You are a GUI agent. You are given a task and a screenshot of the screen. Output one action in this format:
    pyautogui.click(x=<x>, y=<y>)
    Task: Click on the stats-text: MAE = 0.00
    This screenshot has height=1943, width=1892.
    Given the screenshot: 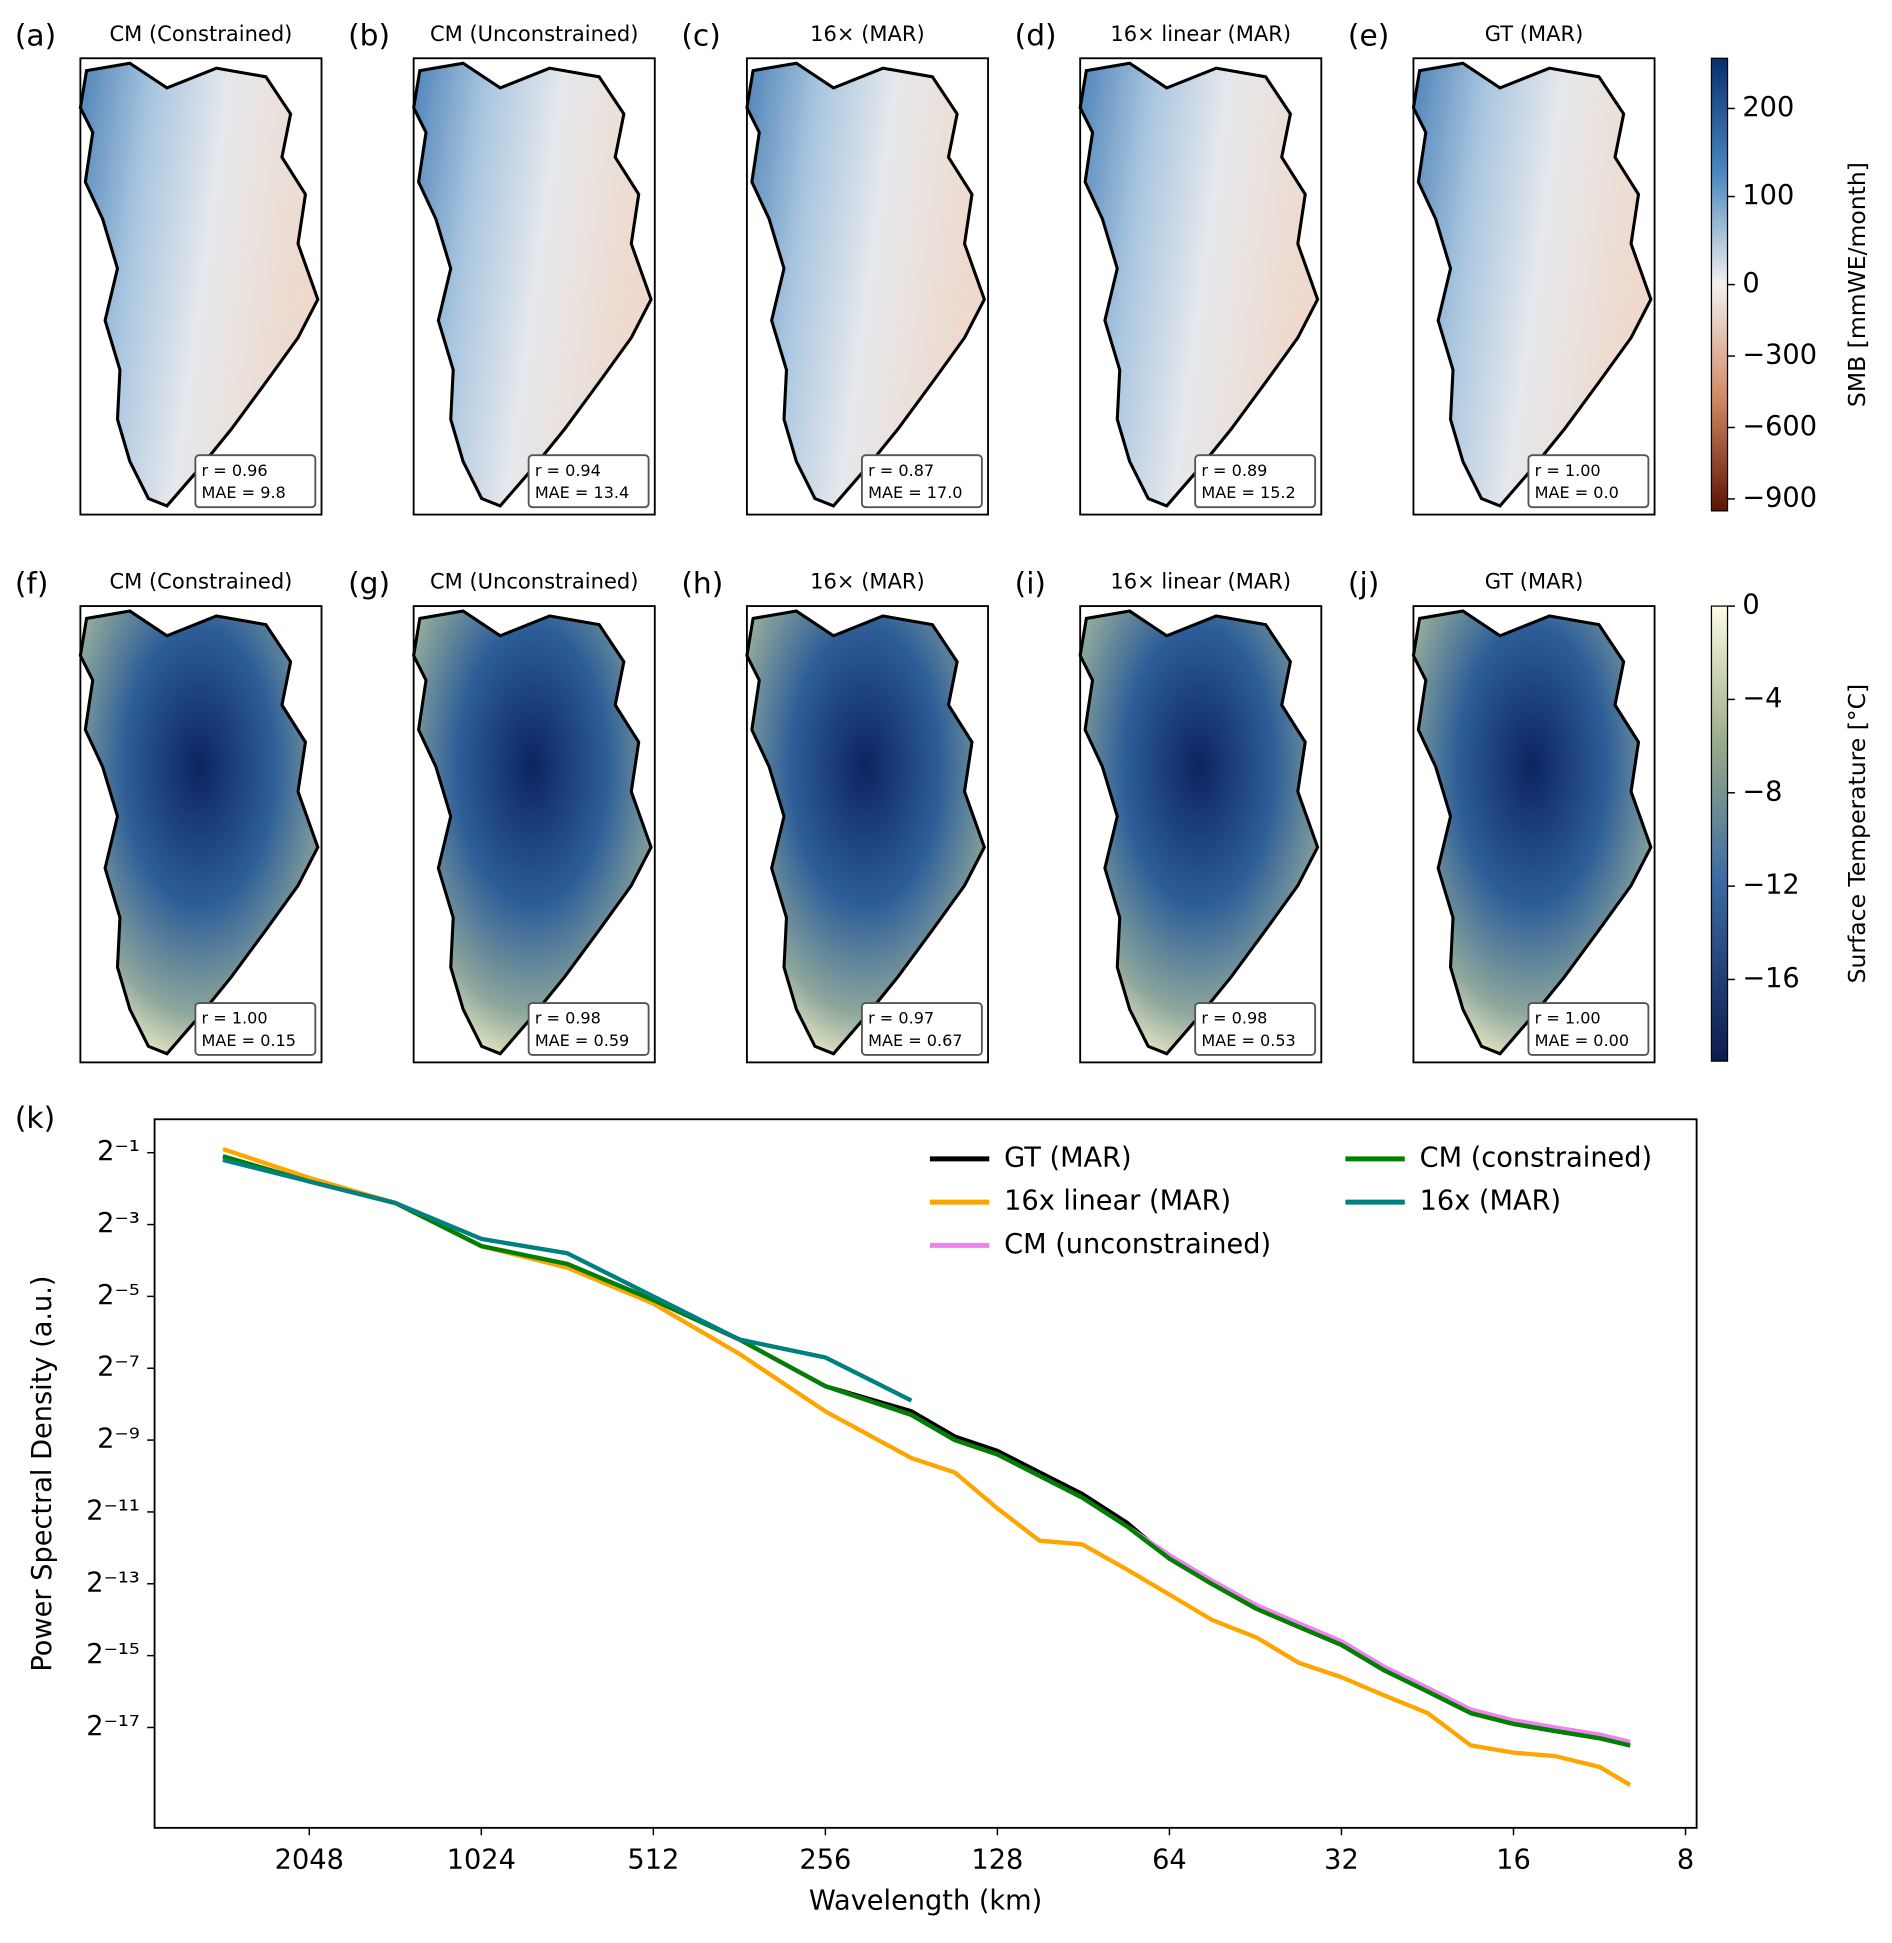 What is the action you would take?
    pyautogui.click(x=1582, y=1040)
    